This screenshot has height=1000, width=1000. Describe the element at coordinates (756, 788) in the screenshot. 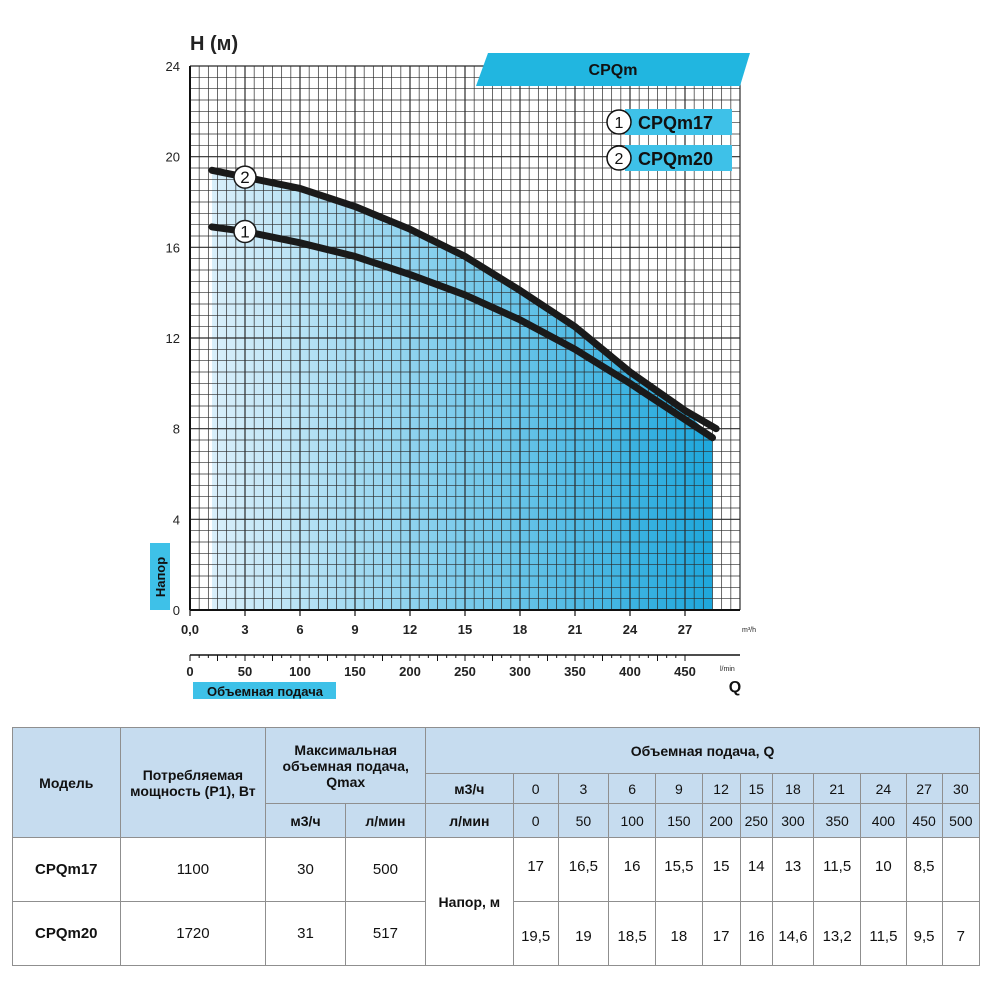

I see `flow-m3h-cell: 15` at that location.